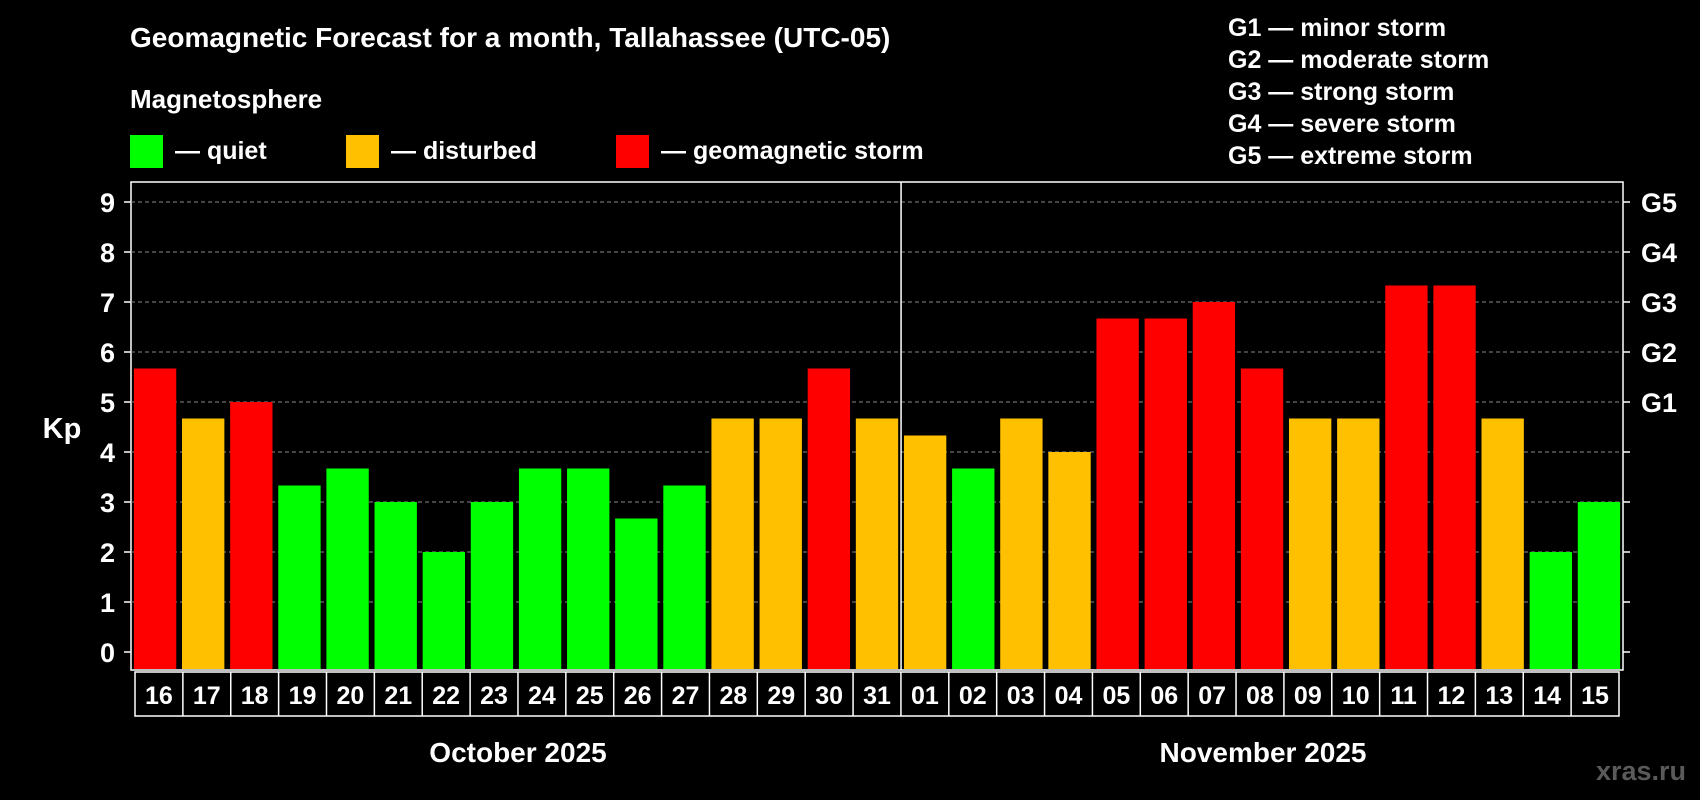  I want to click on legend-disturbed-swatch, so click(362, 151).